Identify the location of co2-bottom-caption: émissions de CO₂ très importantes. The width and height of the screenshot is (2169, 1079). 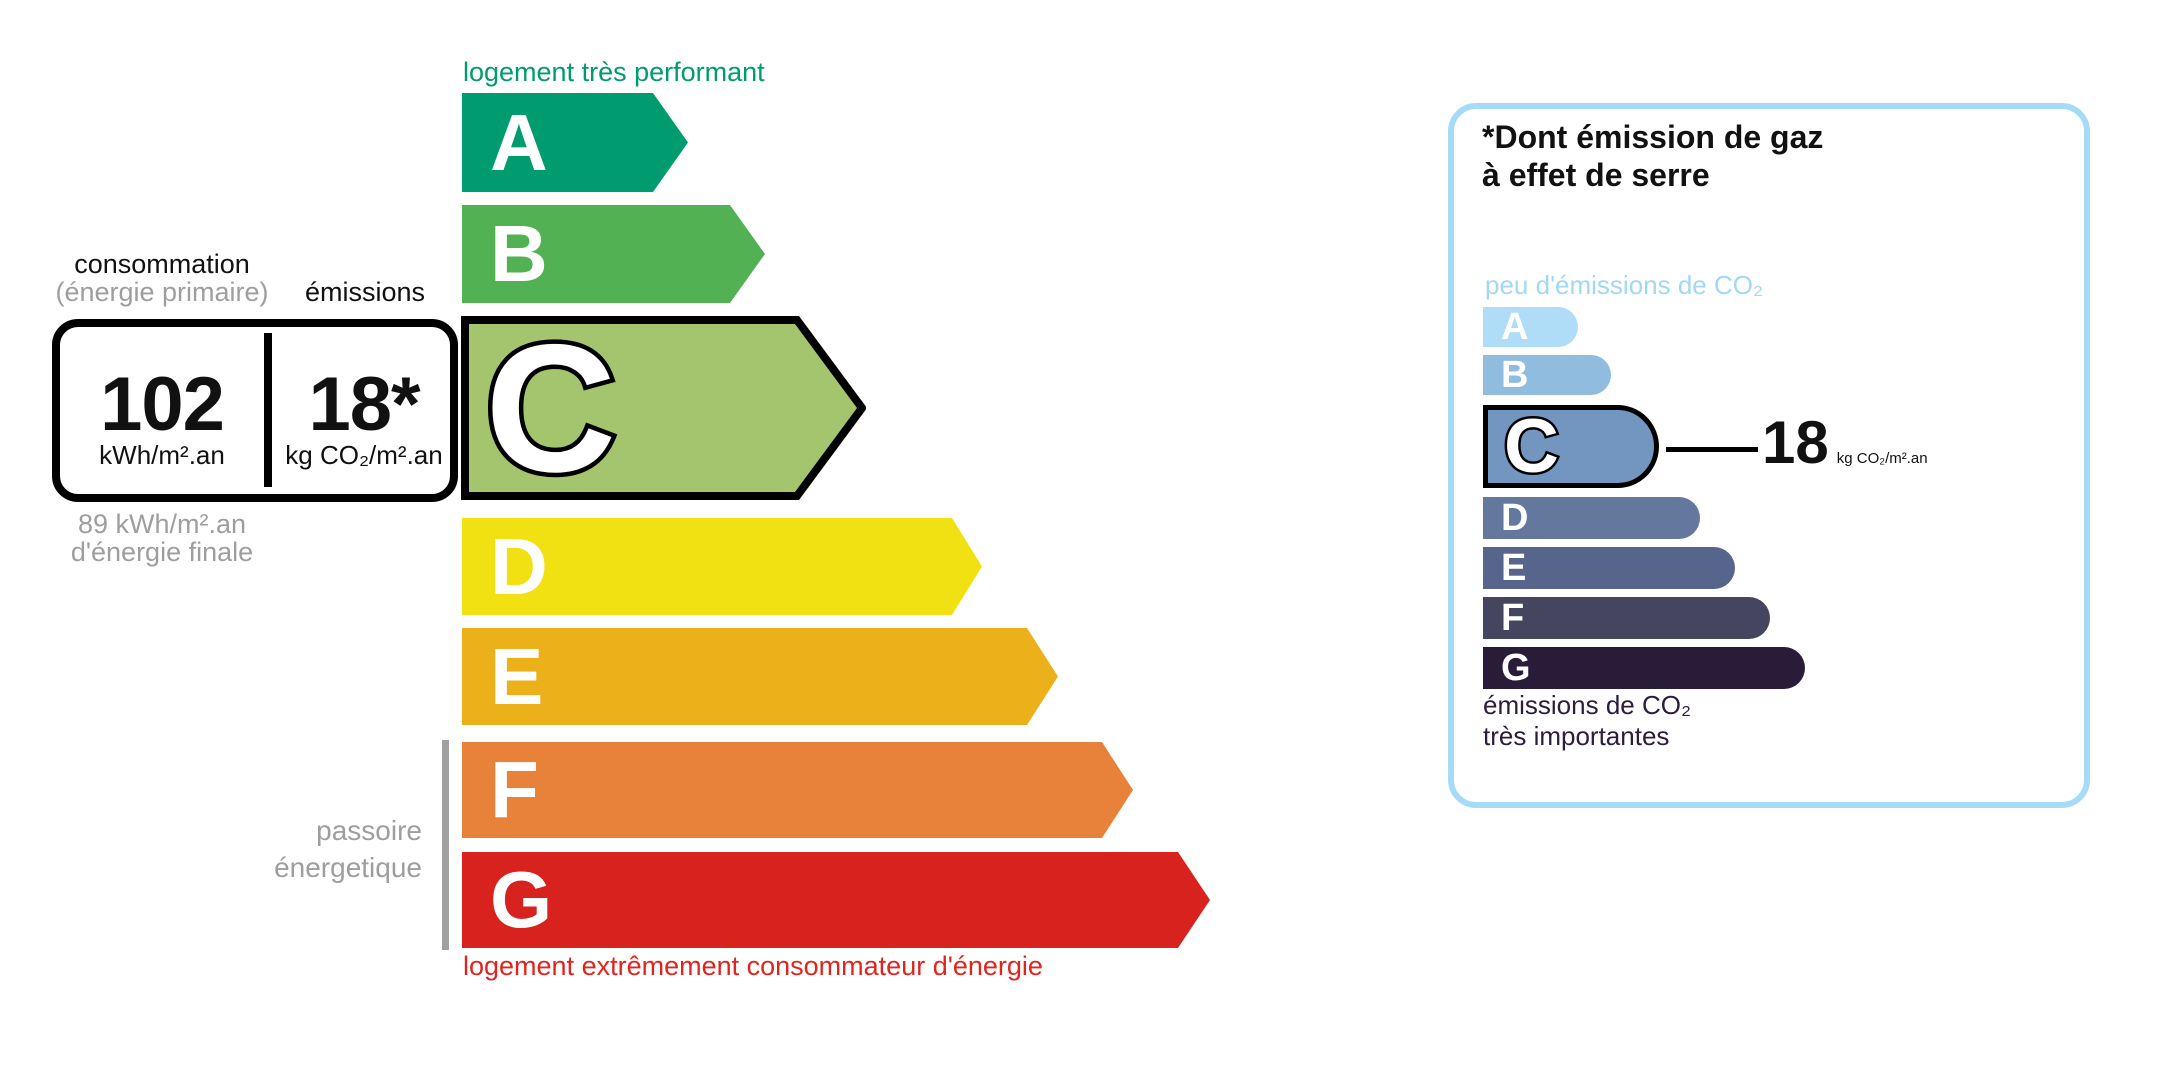
(1587, 721).